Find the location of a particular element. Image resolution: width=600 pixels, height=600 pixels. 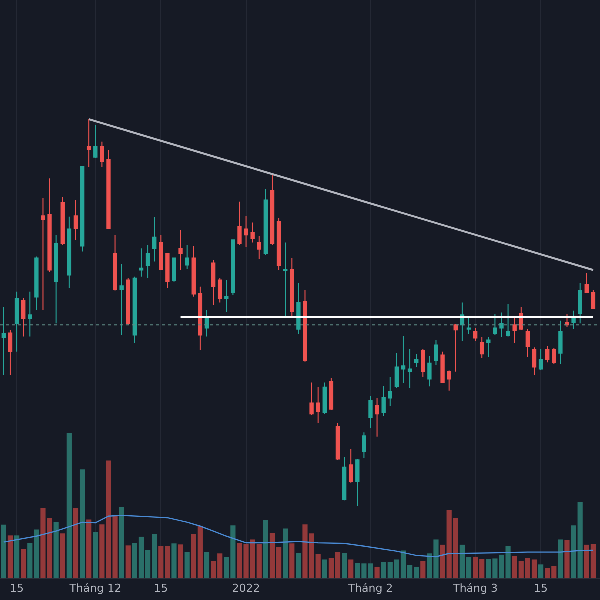

x-tick-label: Tháng 12 is located at coordinates (95, 589).